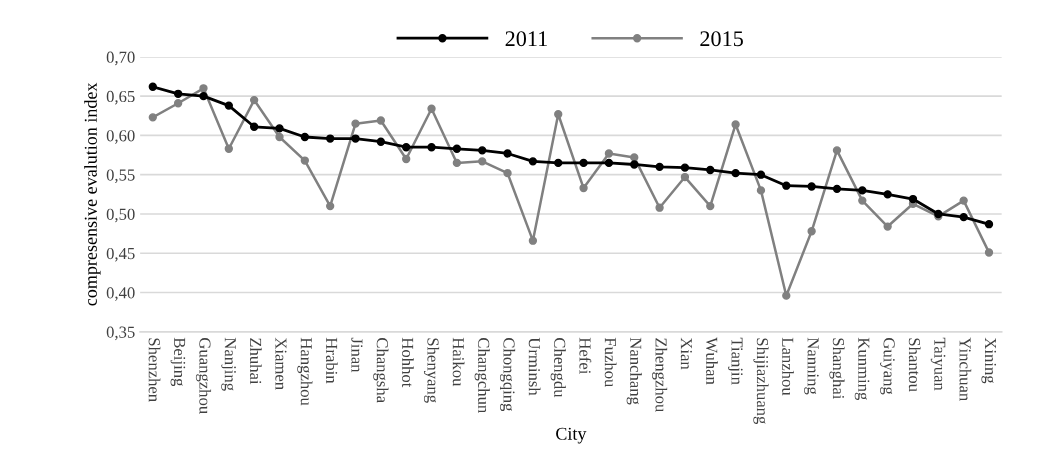 This screenshot has height=474, width=1038. Describe the element at coordinates (120, 176) in the screenshot. I see `y-tick-label: 0,55` at that location.